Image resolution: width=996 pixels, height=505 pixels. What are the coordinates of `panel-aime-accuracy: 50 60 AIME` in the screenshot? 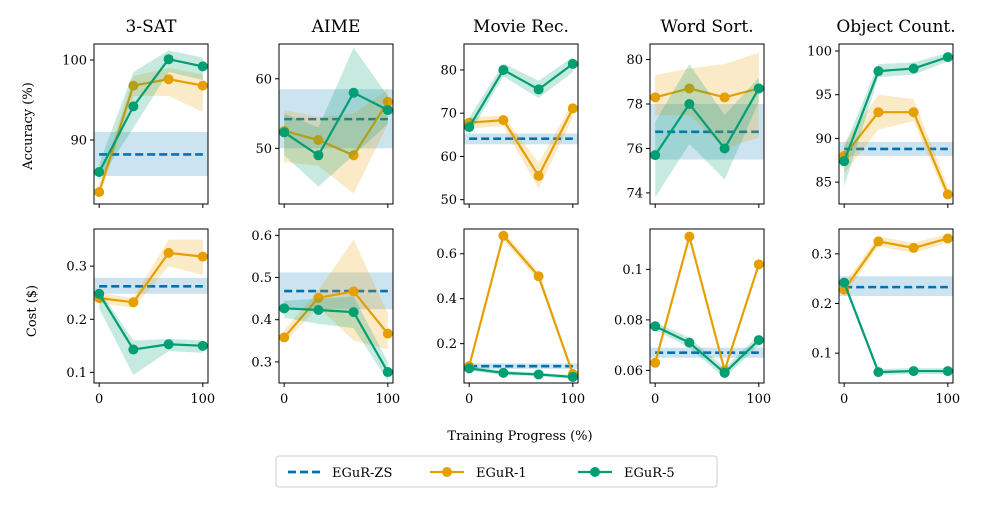 It's located at (324, 112).